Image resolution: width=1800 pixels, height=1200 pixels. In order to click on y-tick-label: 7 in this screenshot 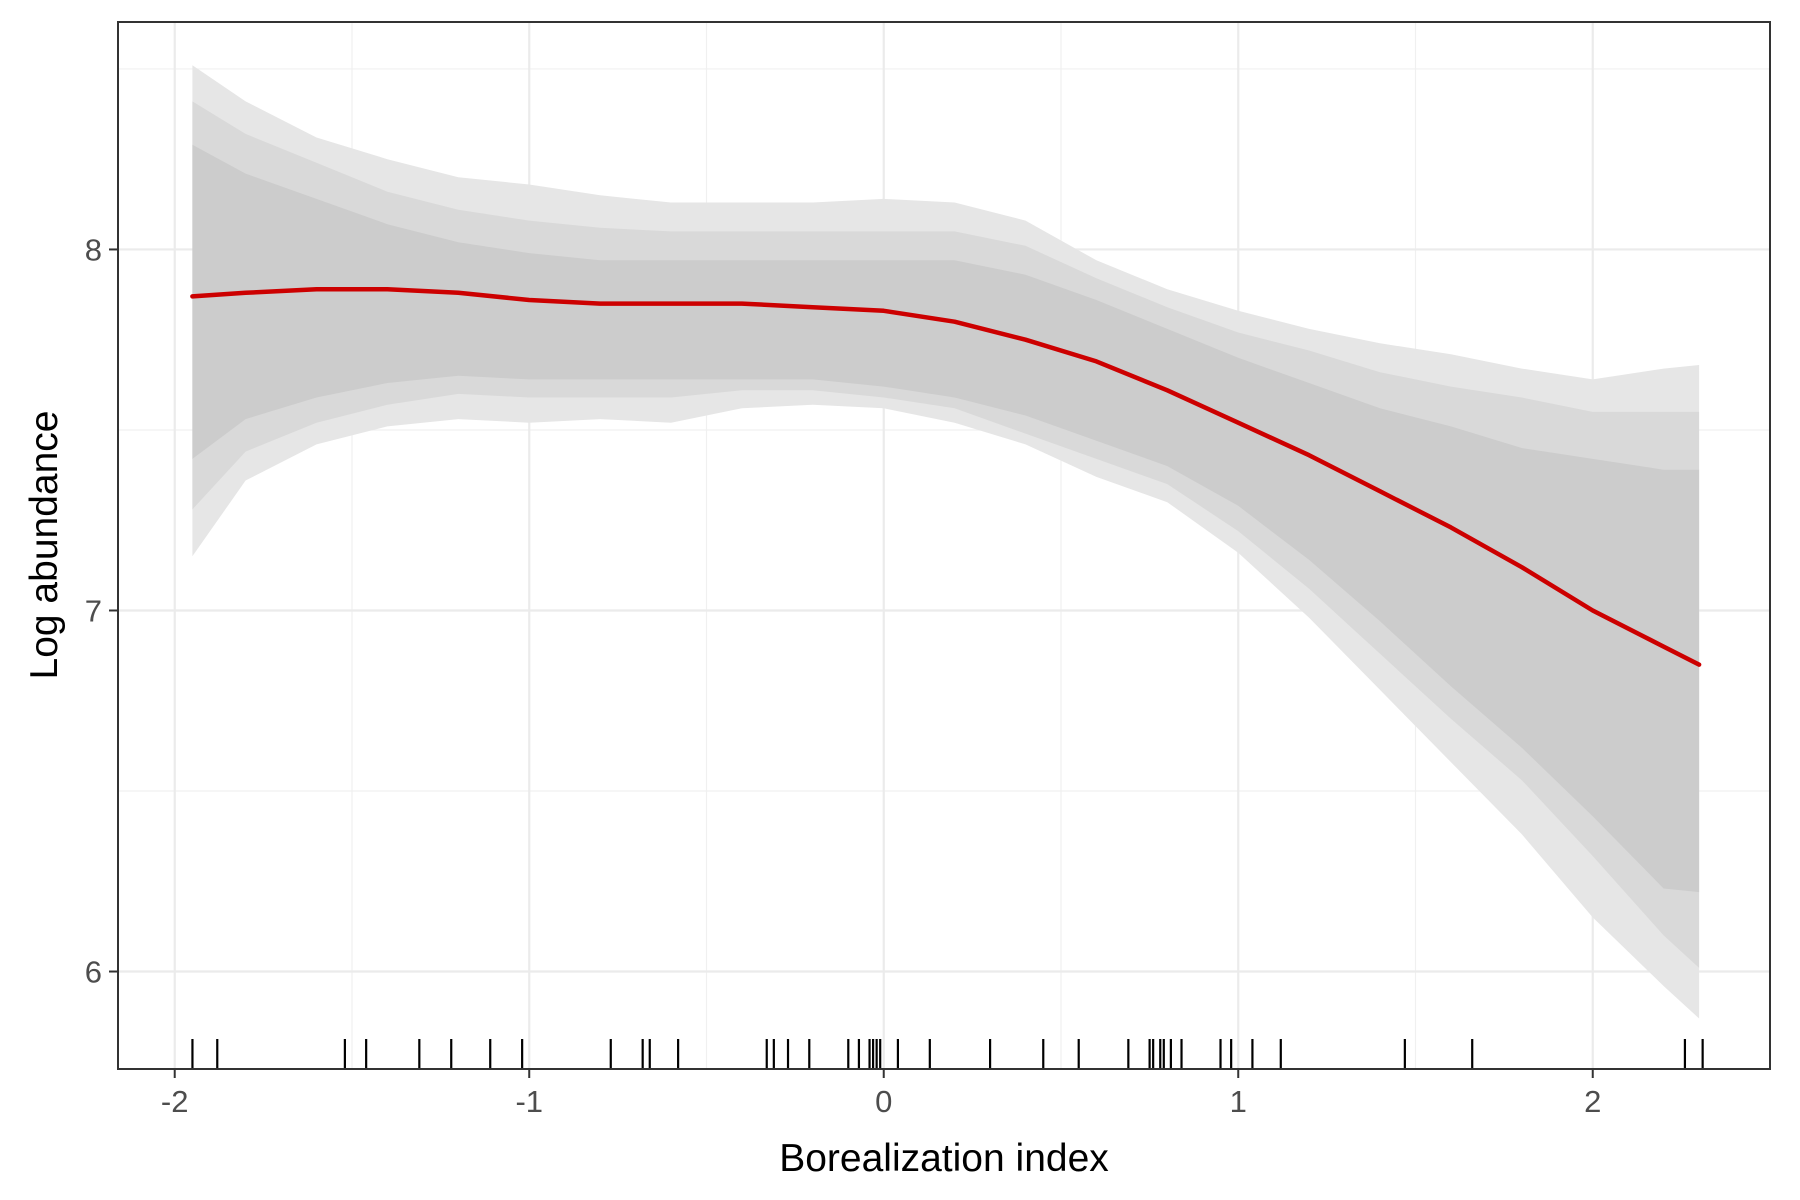, I will do `click(93, 610)`.